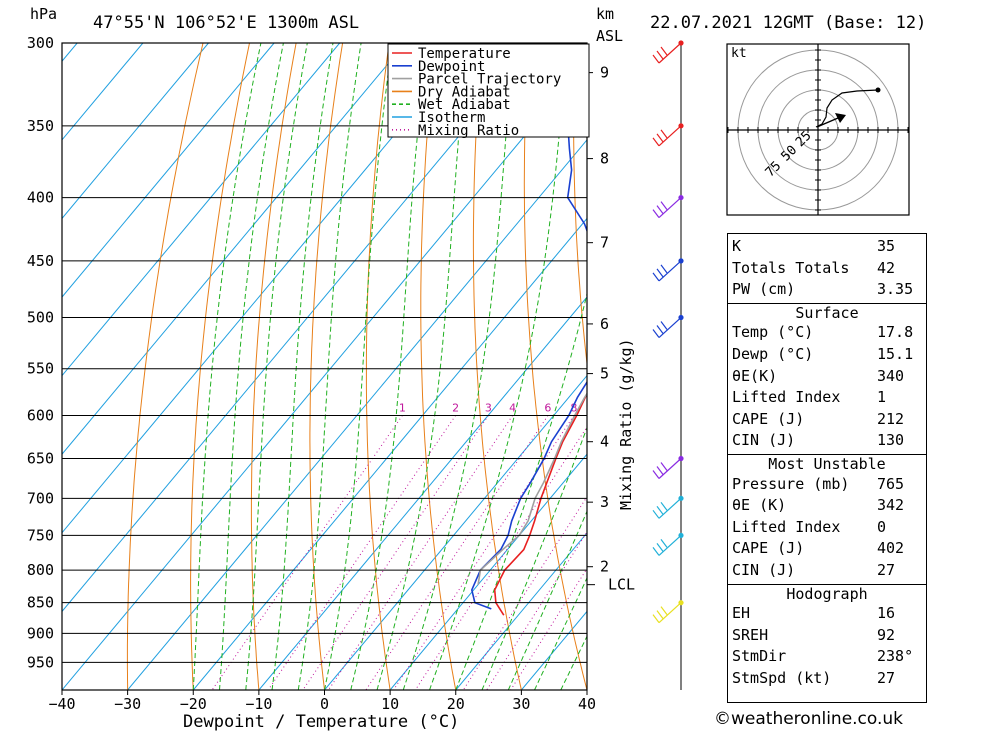 Image resolution: width=1000 pixels, height=733 pixels. I want to click on surface-row: Temp (°C) 17.8, so click(823, 333).